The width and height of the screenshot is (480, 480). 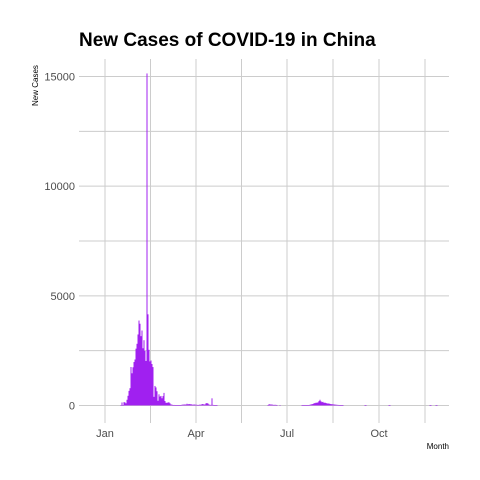 What do you see at coordinates (227, 40) in the screenshot?
I see `chart-title: New Cases of COVID-19 in China` at bounding box center [227, 40].